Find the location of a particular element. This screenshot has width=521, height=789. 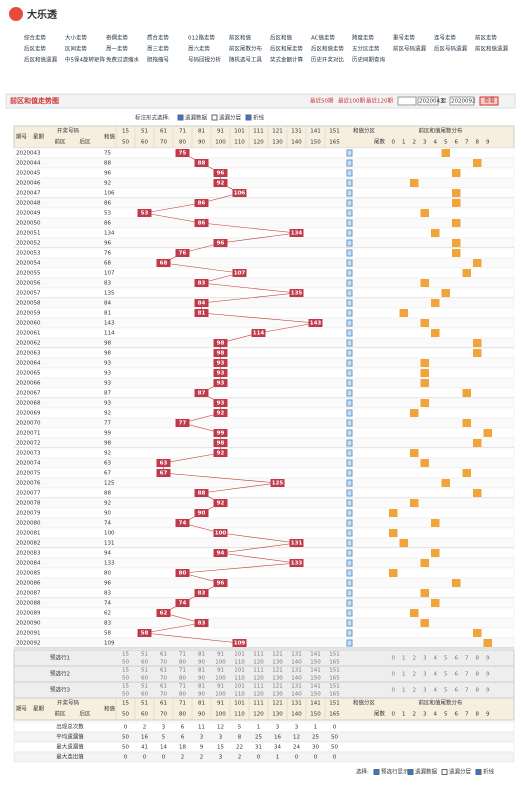

bin-to: 60 is located at coordinates (144, 663).